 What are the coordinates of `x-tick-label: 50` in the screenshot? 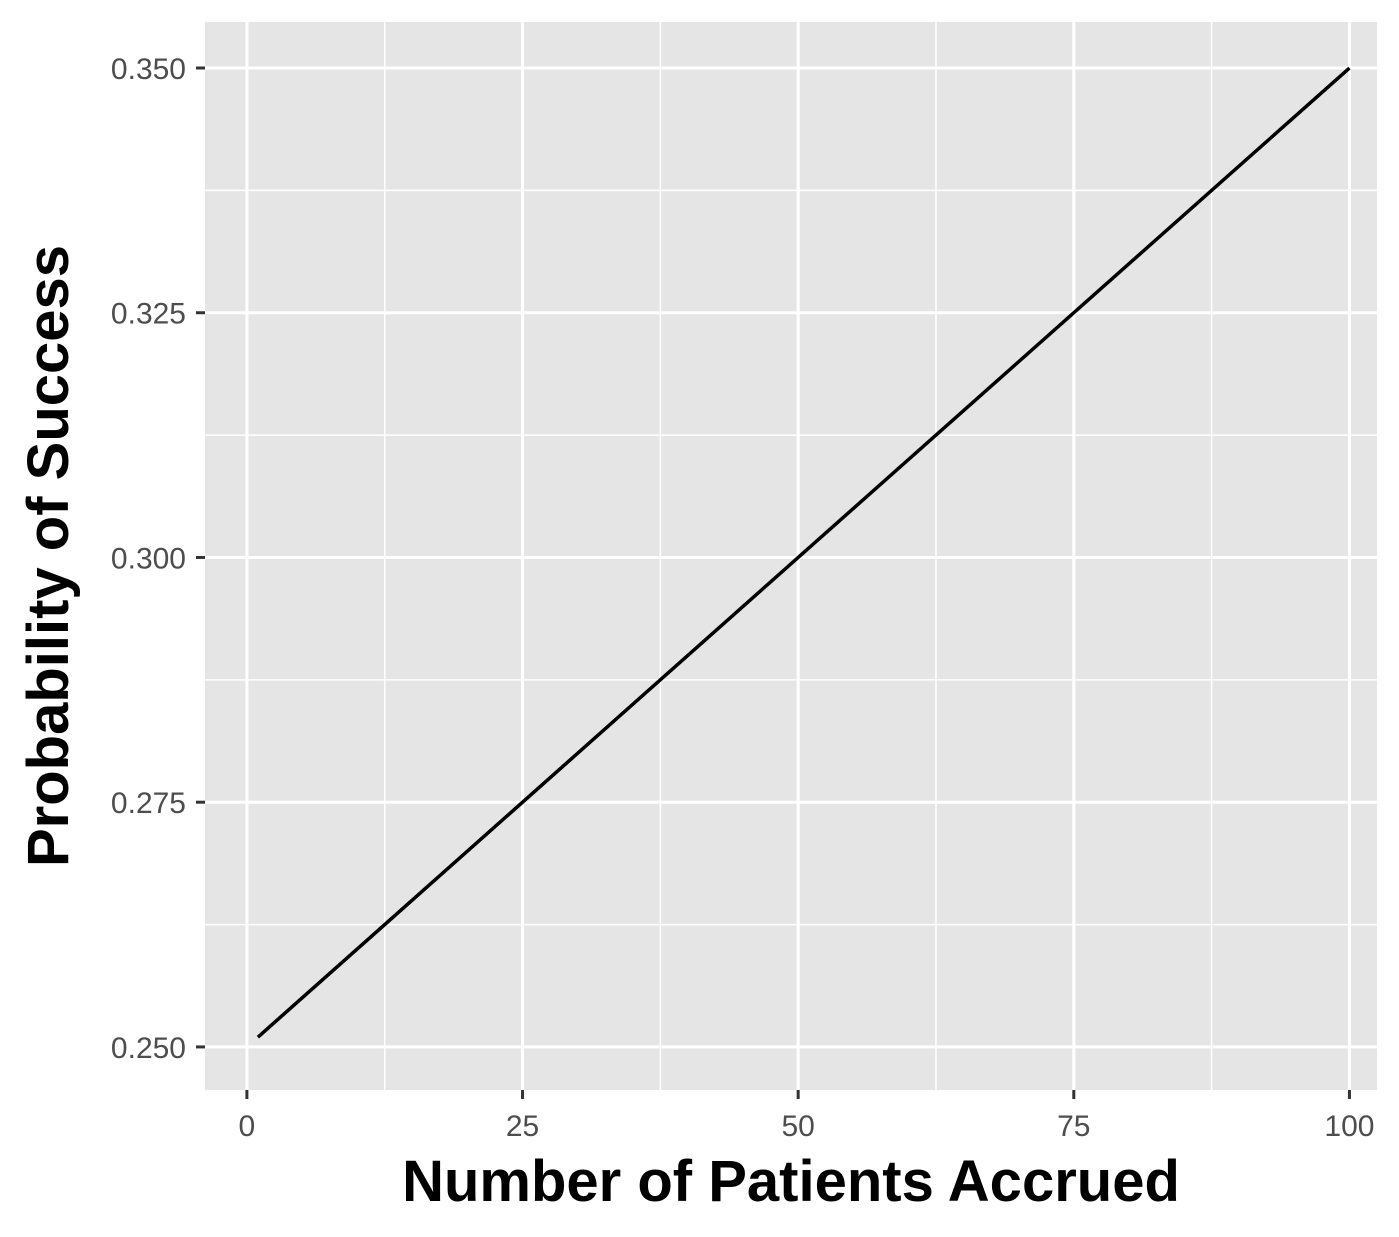 It's located at (797, 1126).